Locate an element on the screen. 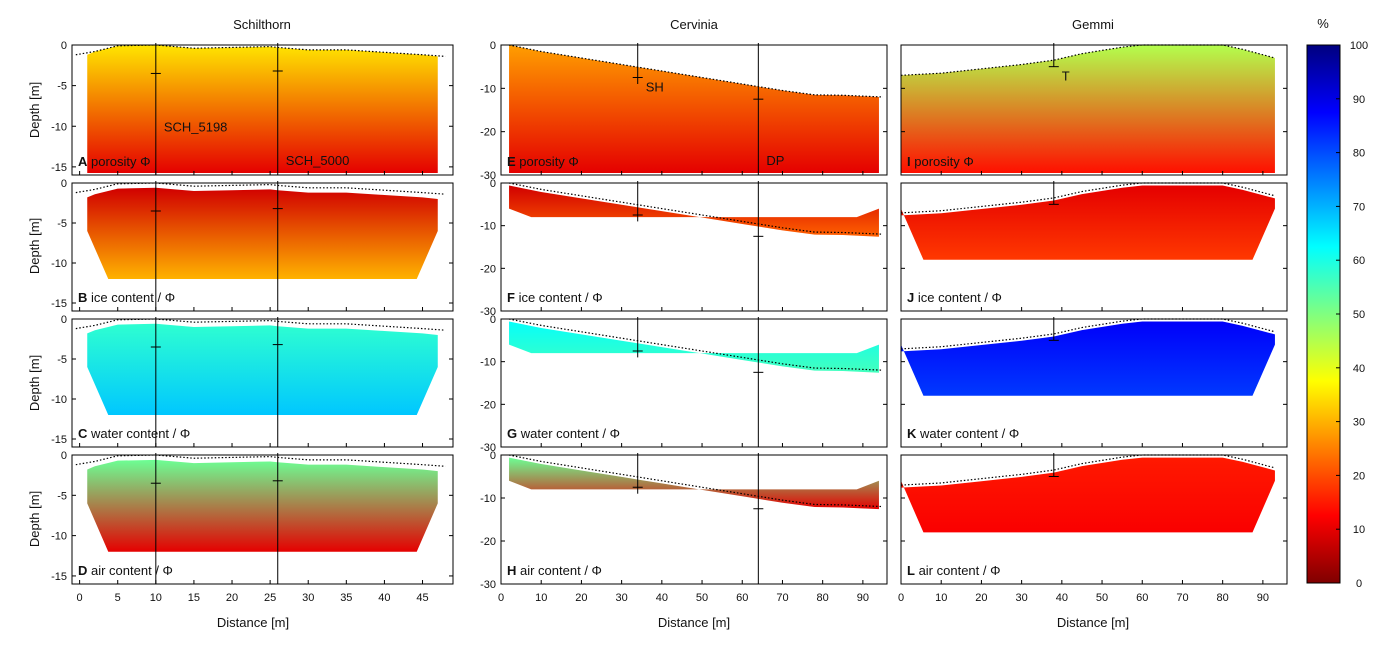  panel-d-frame is located at coordinates (262, 519).